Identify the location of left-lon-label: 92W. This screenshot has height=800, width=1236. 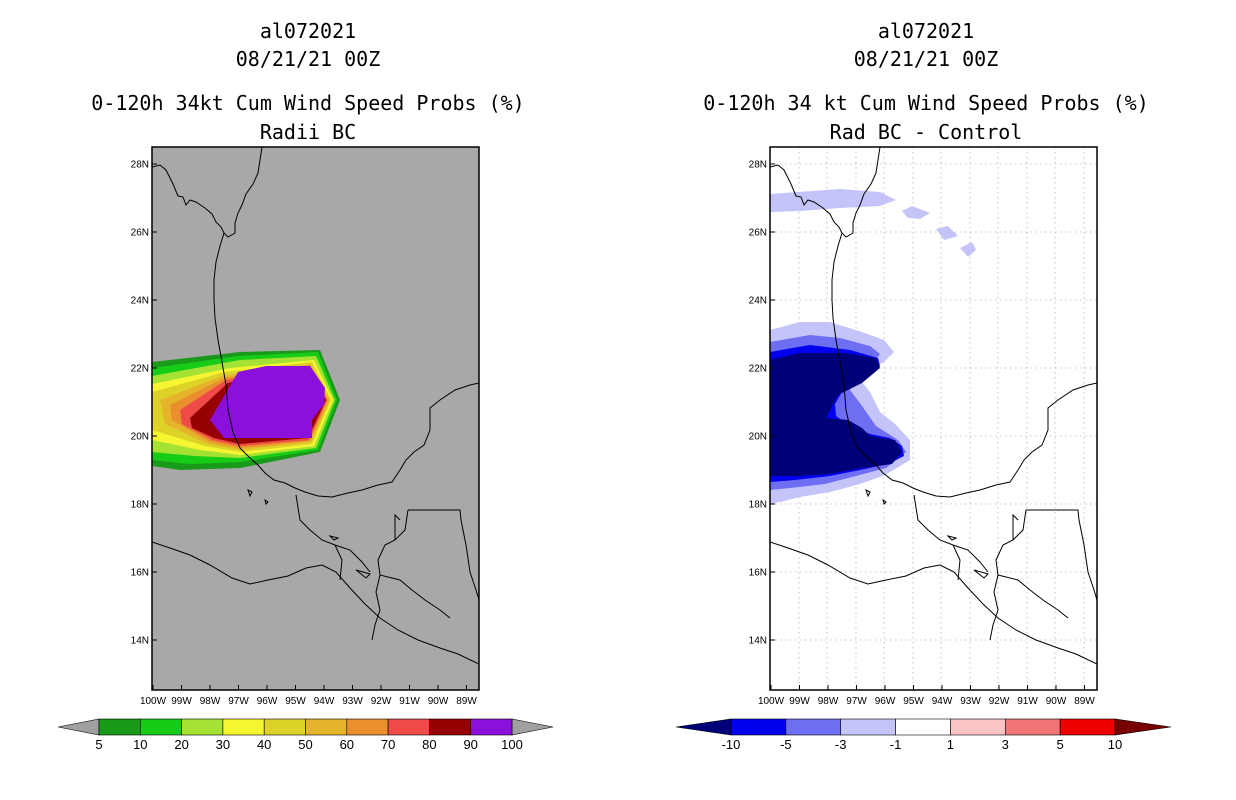
(381, 701).